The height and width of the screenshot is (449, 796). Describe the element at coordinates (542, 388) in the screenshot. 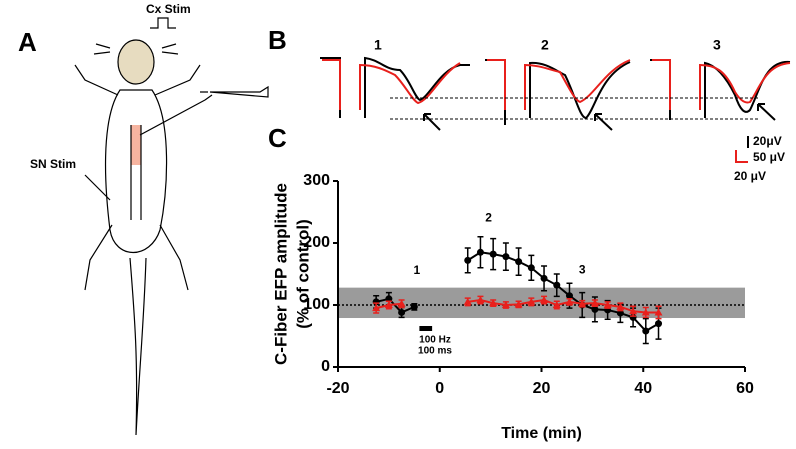

I see `x-tick-label: 20` at that location.